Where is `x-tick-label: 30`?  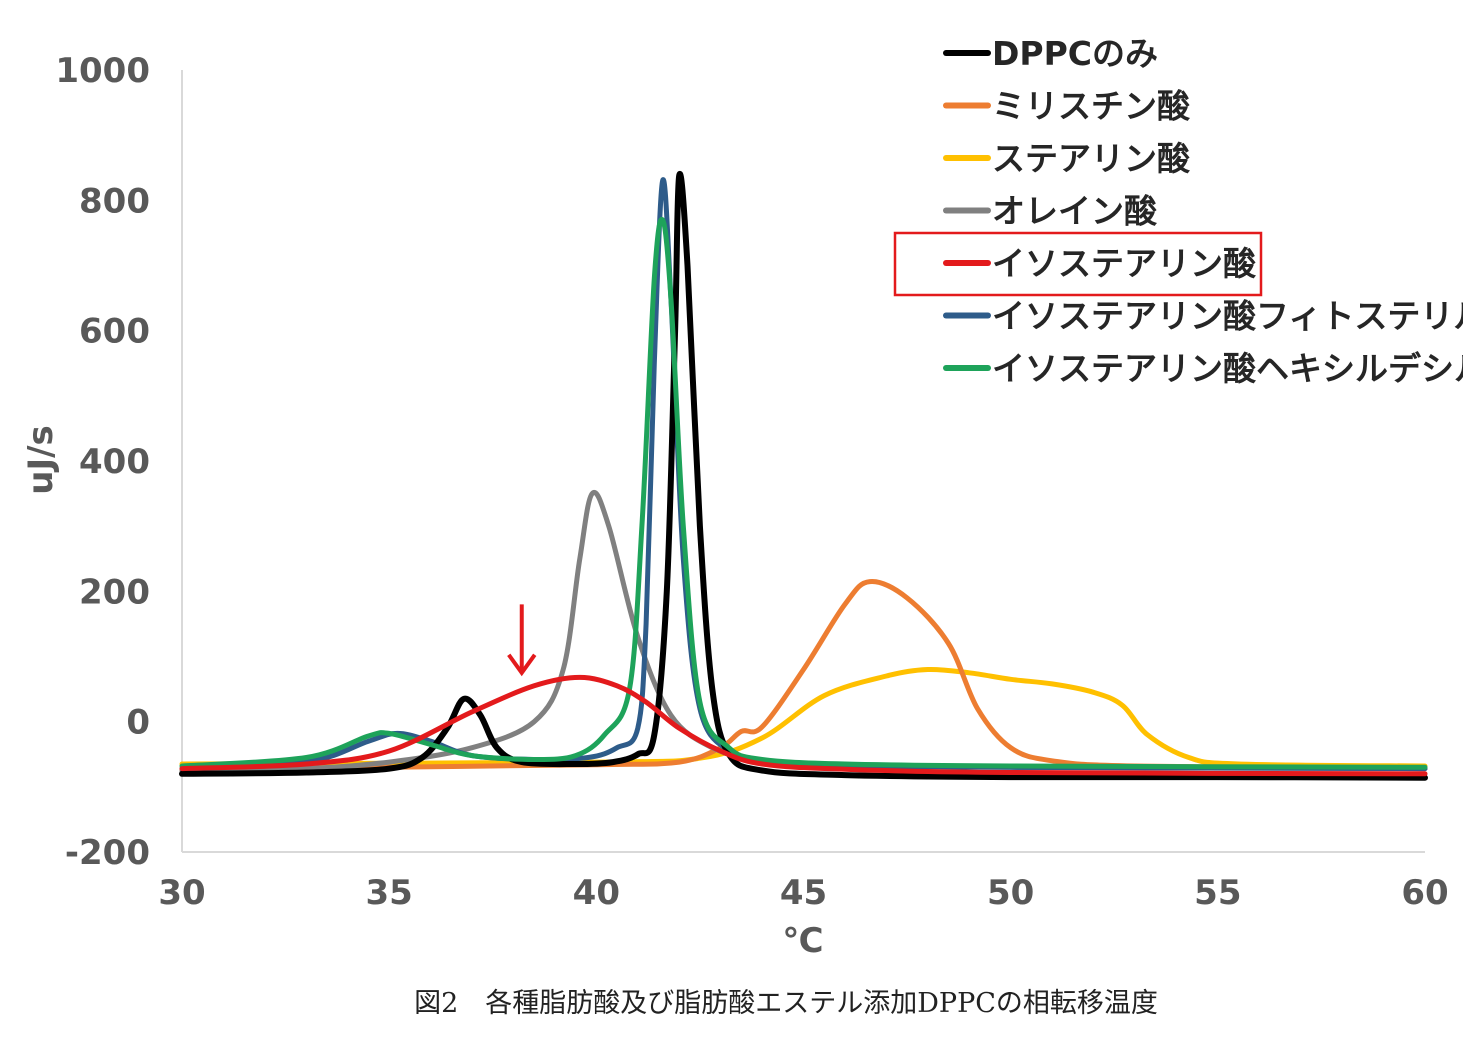 x-tick-label: 30 is located at coordinates (181, 893).